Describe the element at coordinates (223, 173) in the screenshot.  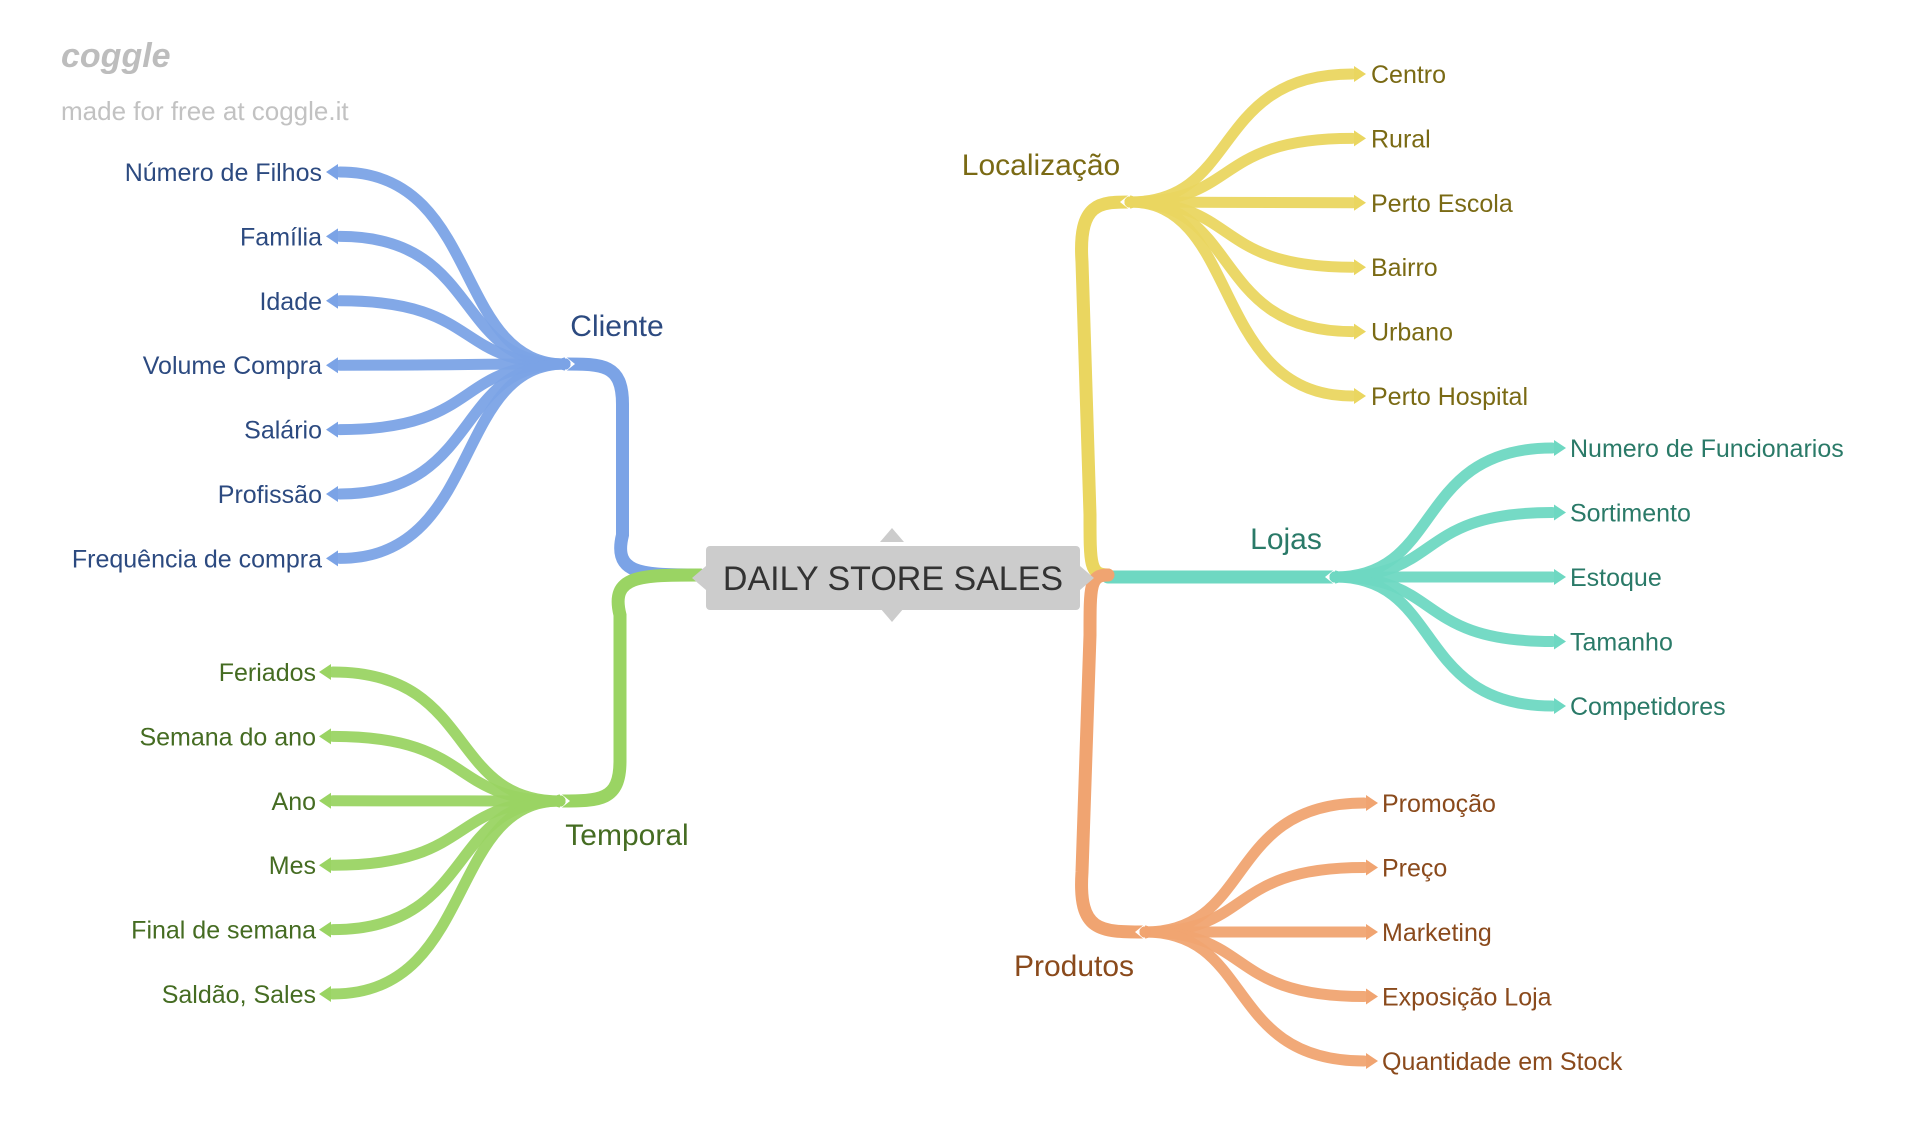
I see `leaf-node-cliente: Número de Filhos` at that location.